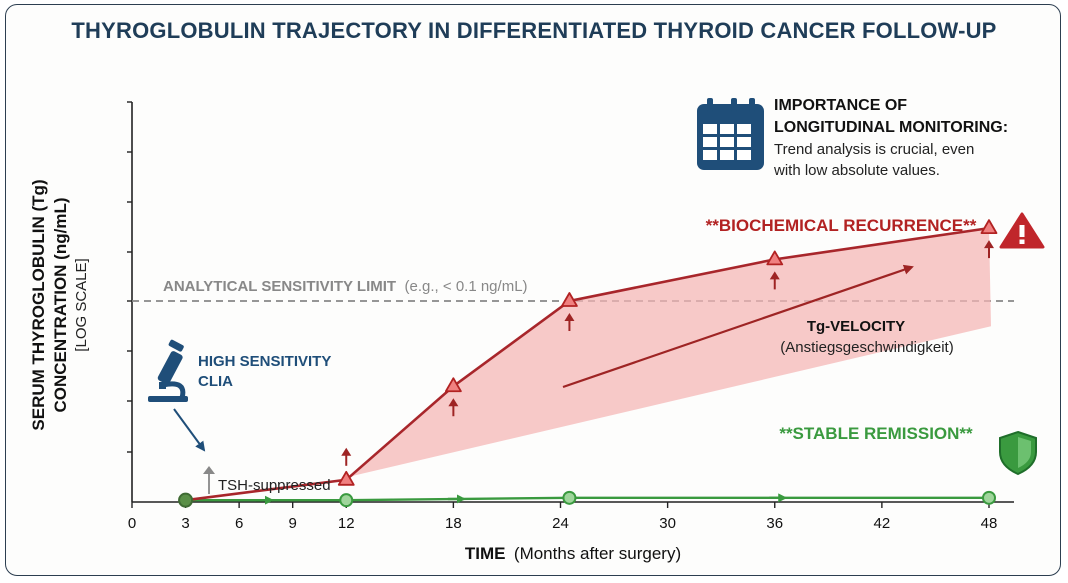 The width and height of the screenshot is (1068, 583). I want to click on sensitivity-limit-label-bold: ANALYTICAL SENSITIVITY LIMIT, so click(279, 286).